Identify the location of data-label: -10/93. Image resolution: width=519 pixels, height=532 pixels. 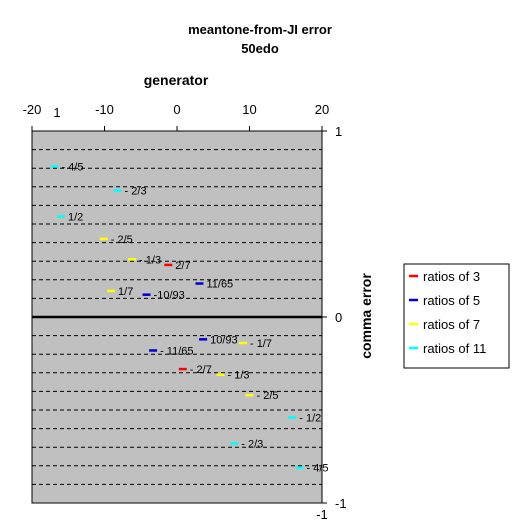
(169, 296).